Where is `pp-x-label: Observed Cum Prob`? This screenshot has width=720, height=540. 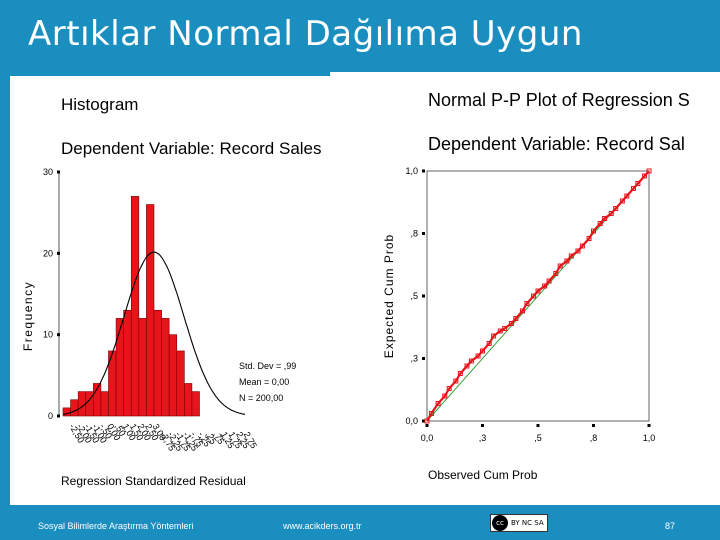
pp-x-label: Observed Cum Prob is located at coordinates (483, 475).